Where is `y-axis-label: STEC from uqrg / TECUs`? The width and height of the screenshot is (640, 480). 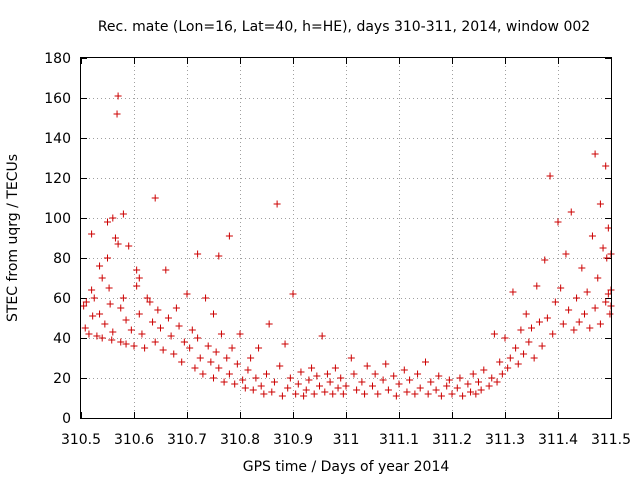 y-axis-label: STEC from uqrg / TECUs is located at coordinates (13, 238).